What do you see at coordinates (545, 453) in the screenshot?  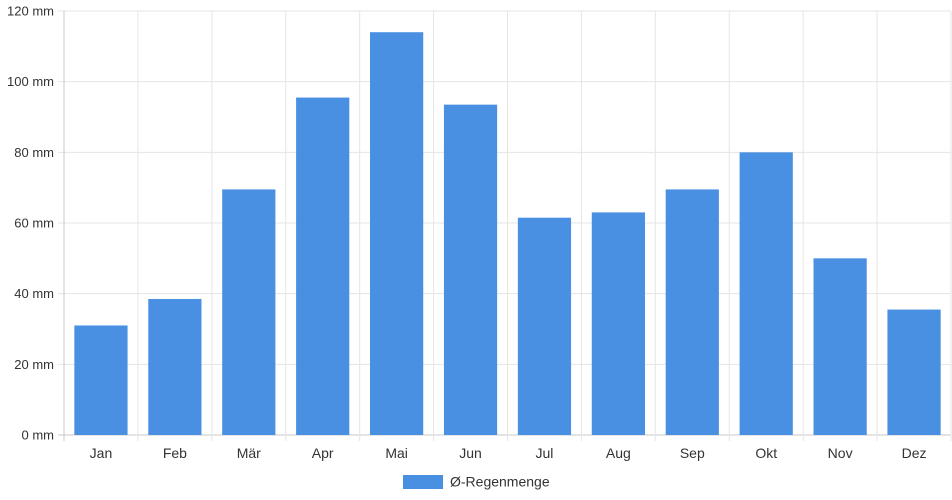 I see `x-tick-label: Jul` at bounding box center [545, 453].